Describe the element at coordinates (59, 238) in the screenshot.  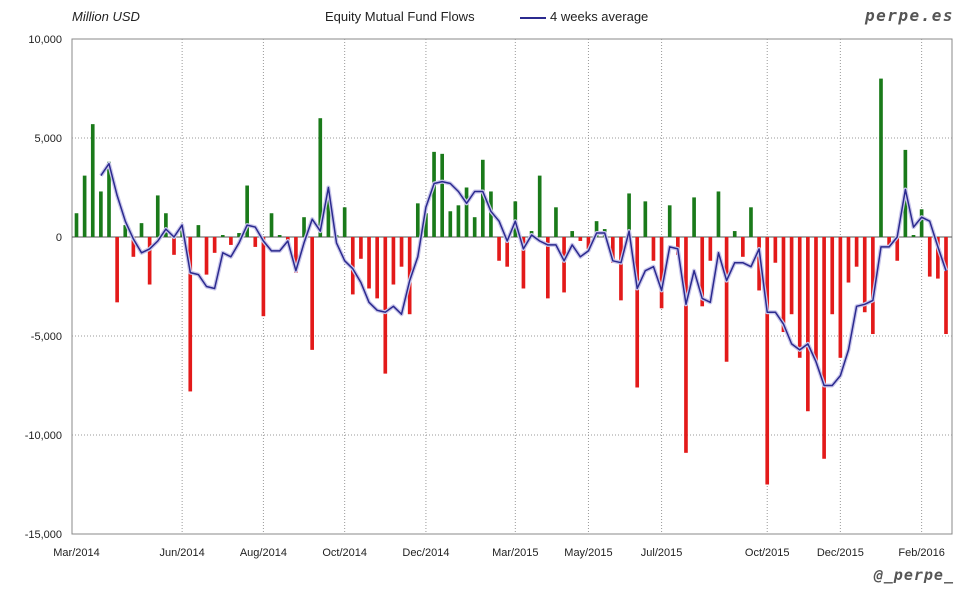
I see `y-tick-label: 0` at that location.